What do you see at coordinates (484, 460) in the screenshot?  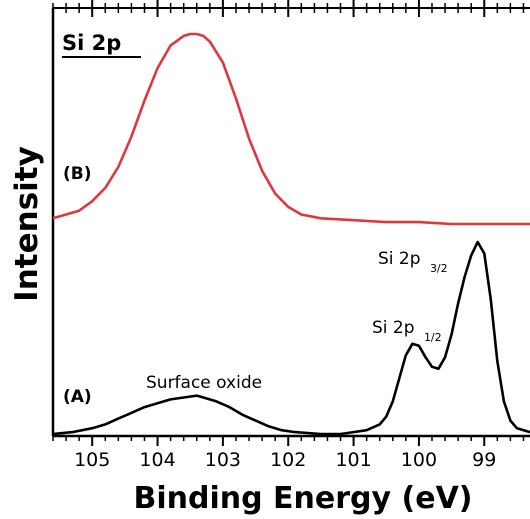 I see `x-tick-label: 99` at bounding box center [484, 460].